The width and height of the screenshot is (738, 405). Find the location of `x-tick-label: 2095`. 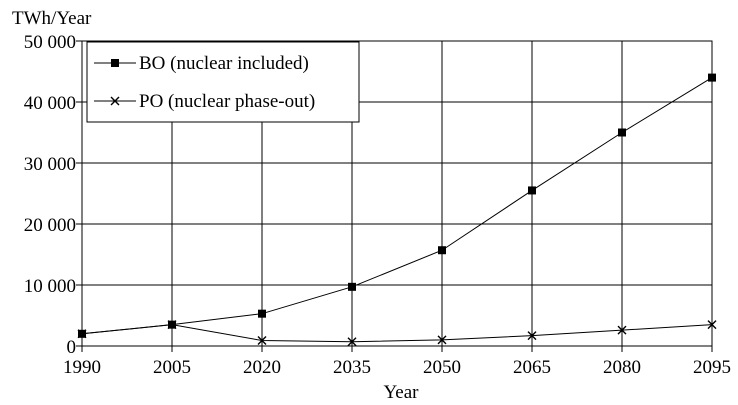

x-tick-label: 2095 is located at coordinates (712, 367).